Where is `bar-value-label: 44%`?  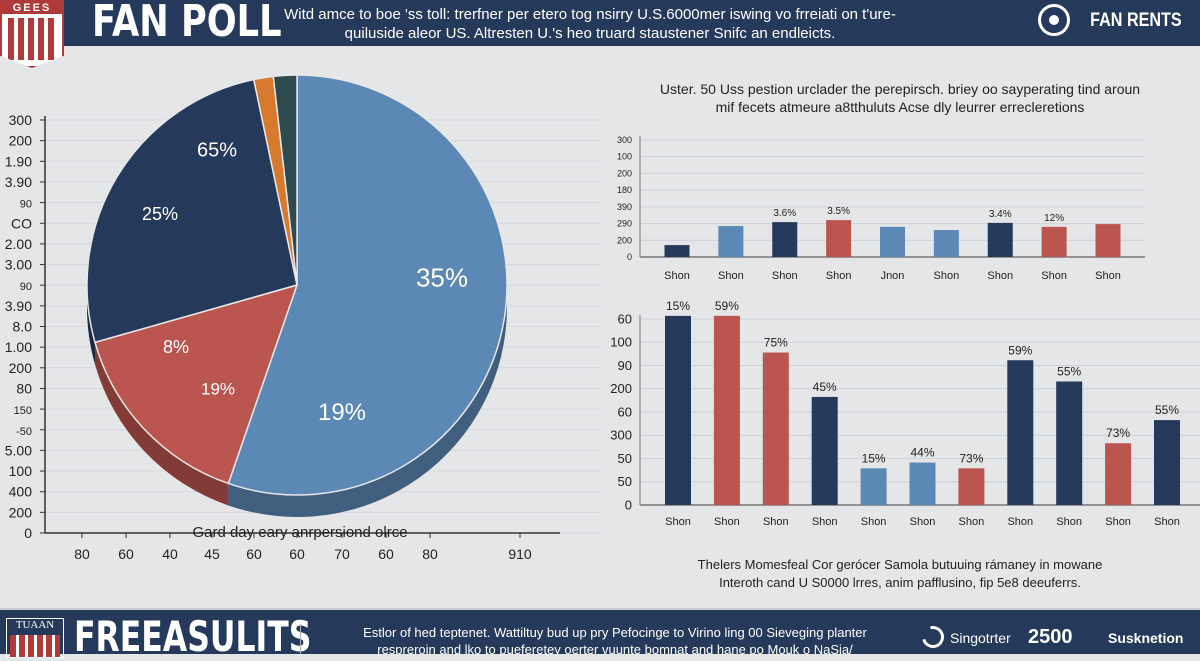 bar-value-label: 44% is located at coordinates (922, 453).